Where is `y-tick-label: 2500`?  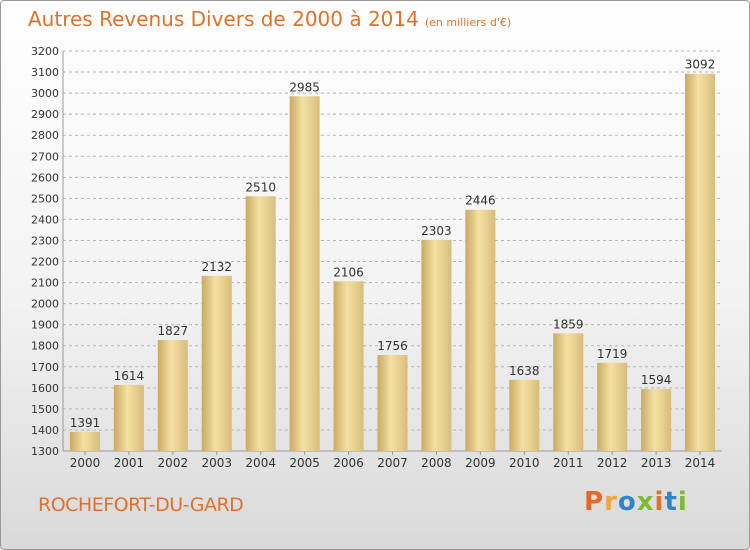
y-tick-label: 2500 is located at coordinates (45, 198).